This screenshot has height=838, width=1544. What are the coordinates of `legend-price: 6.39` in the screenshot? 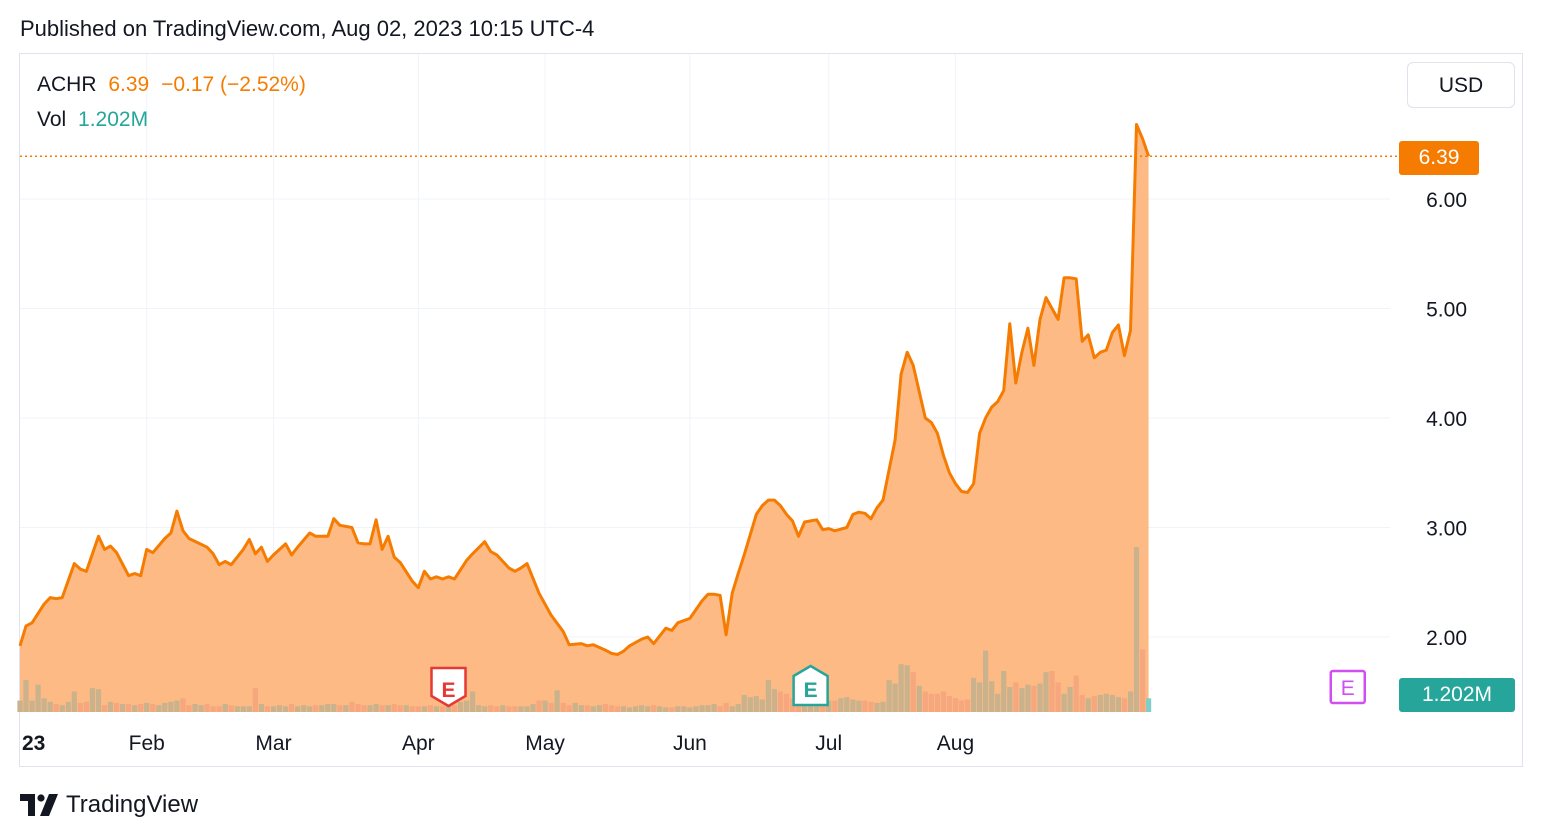 It's located at (129, 84).